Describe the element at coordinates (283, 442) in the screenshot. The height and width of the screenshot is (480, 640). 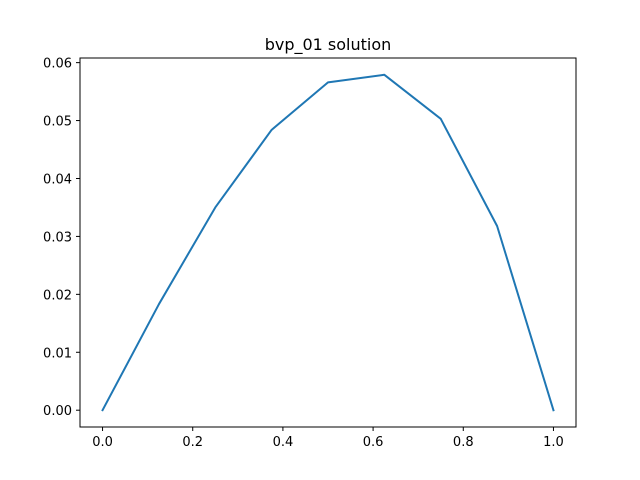
I see `x-tick-label: 0.4` at that location.